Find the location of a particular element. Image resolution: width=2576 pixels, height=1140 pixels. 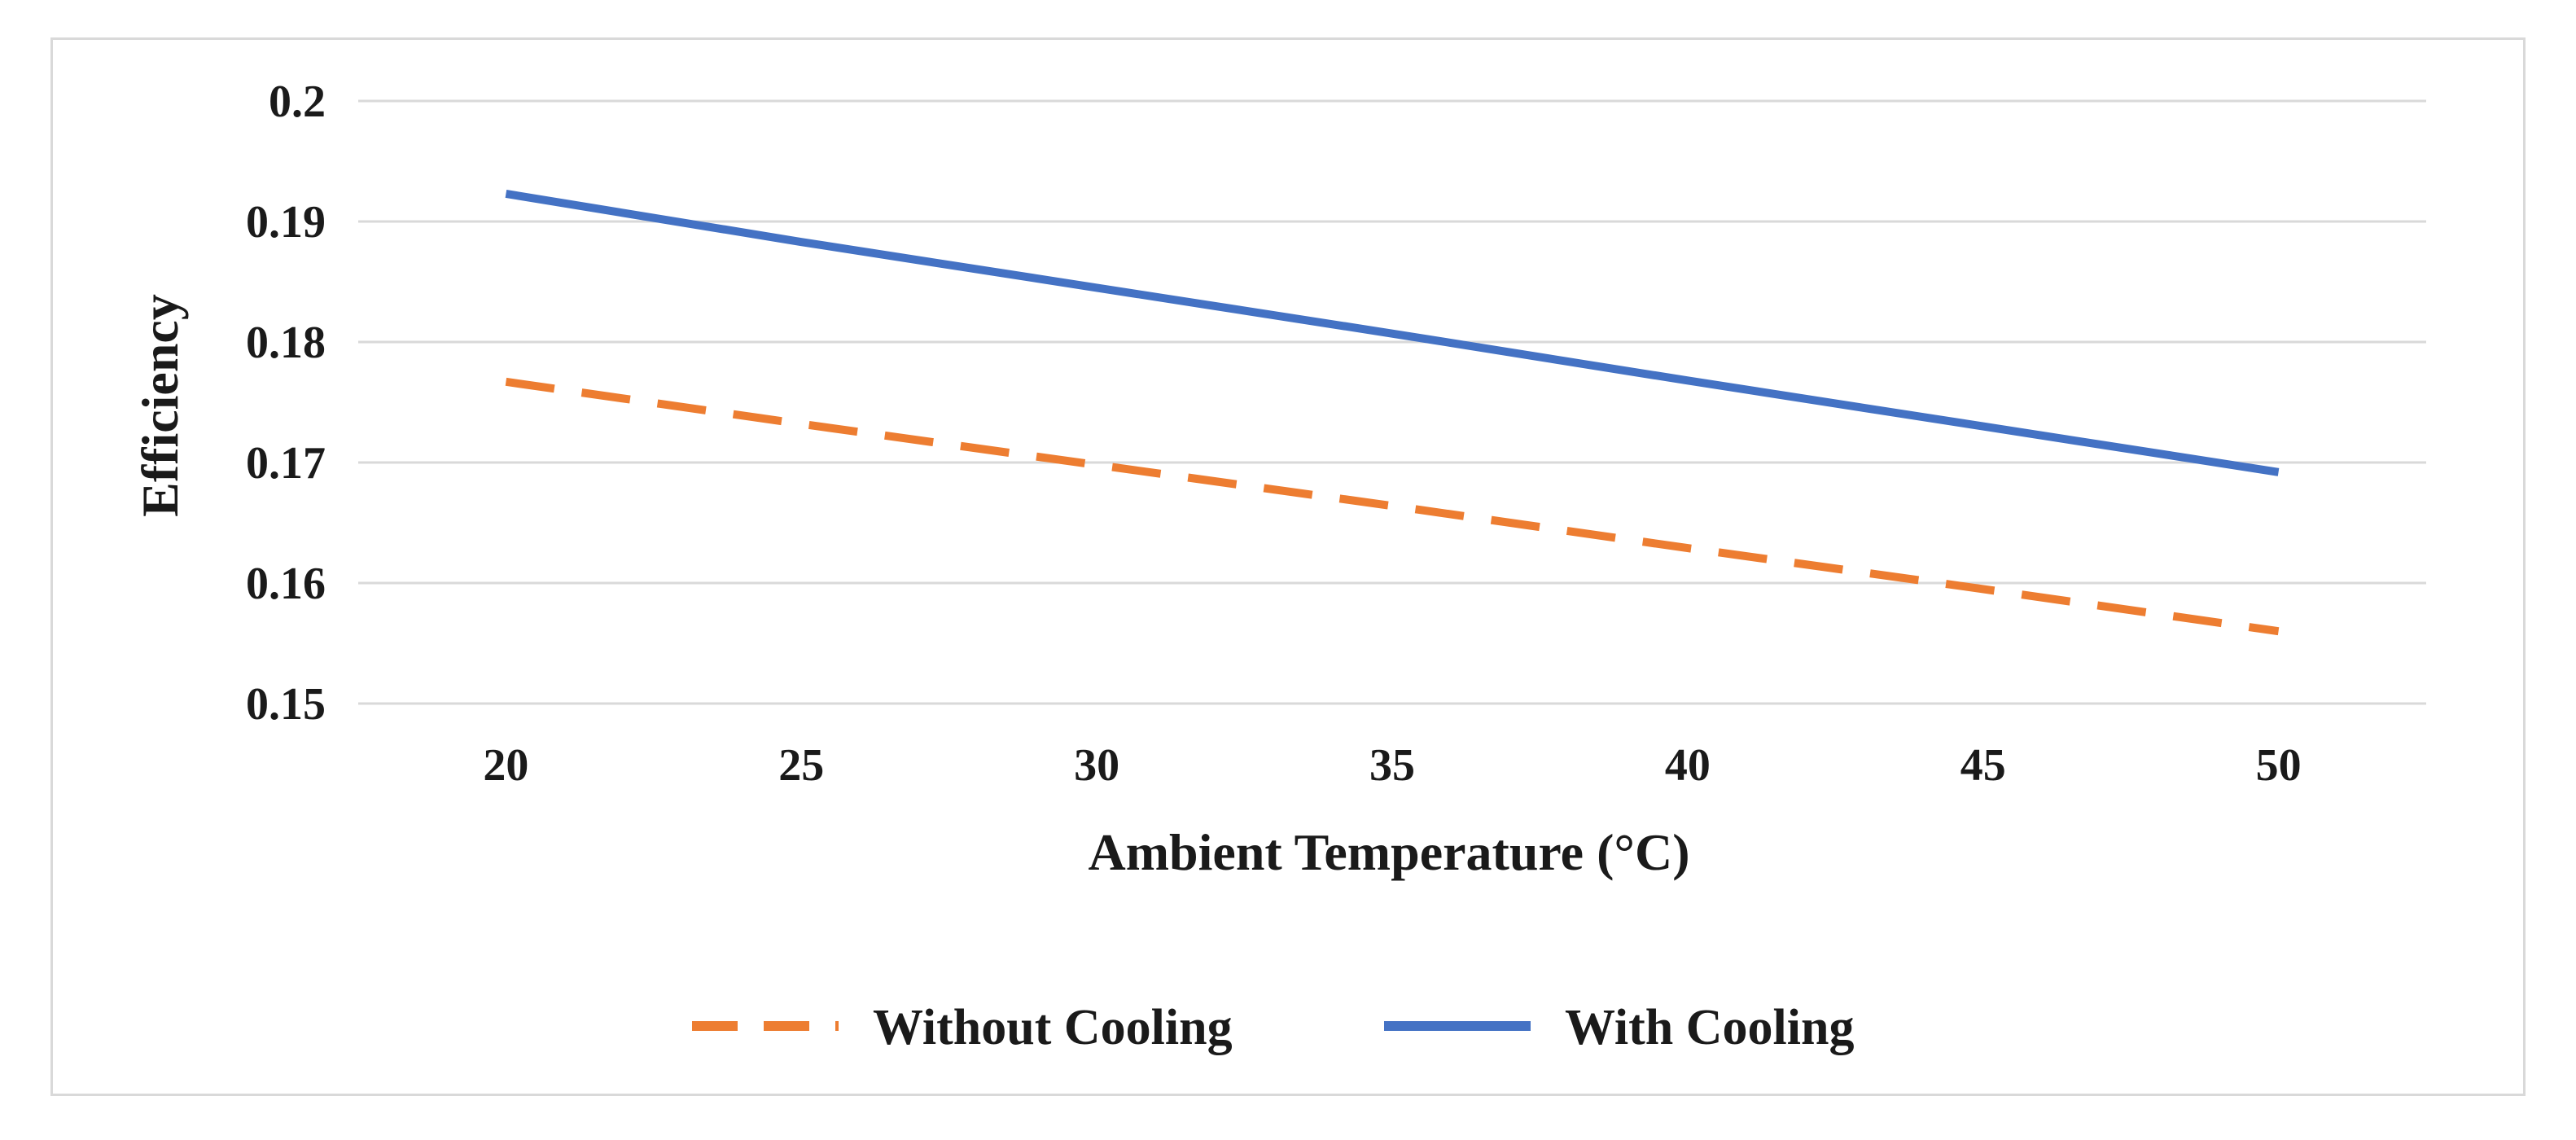

y-tick-label: 0.2 is located at coordinates (297, 102).